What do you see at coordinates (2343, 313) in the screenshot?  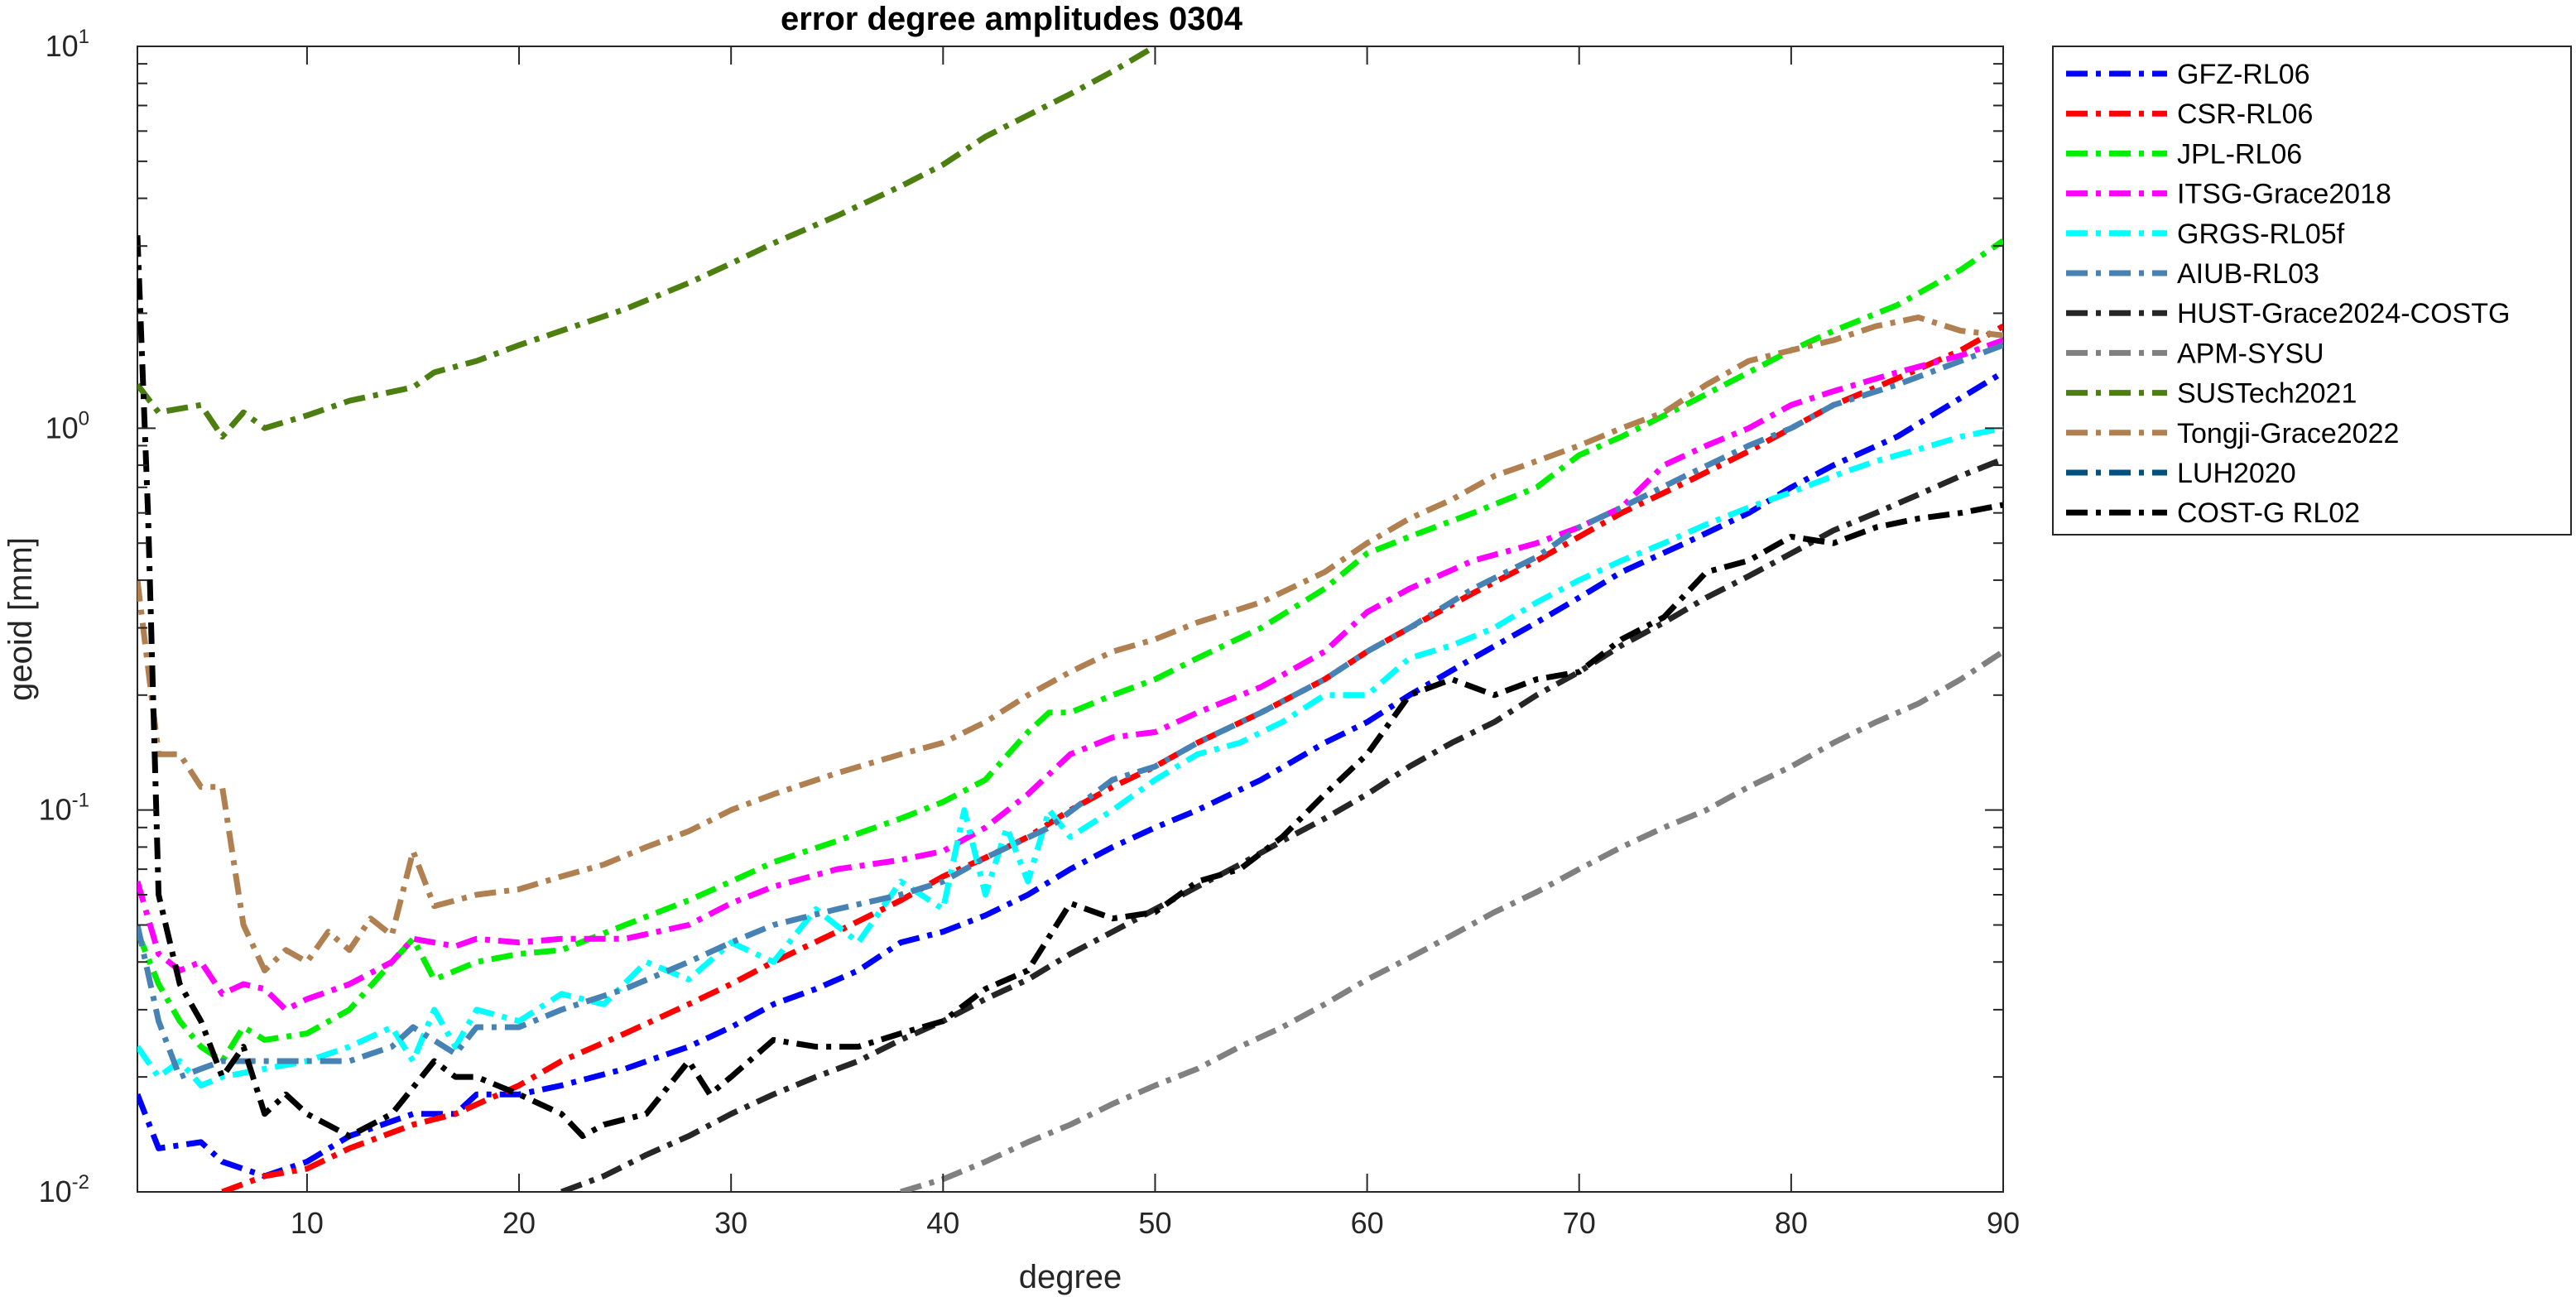 I see `legend-label-6: HUST-Grace2024-COSTG` at bounding box center [2343, 313].